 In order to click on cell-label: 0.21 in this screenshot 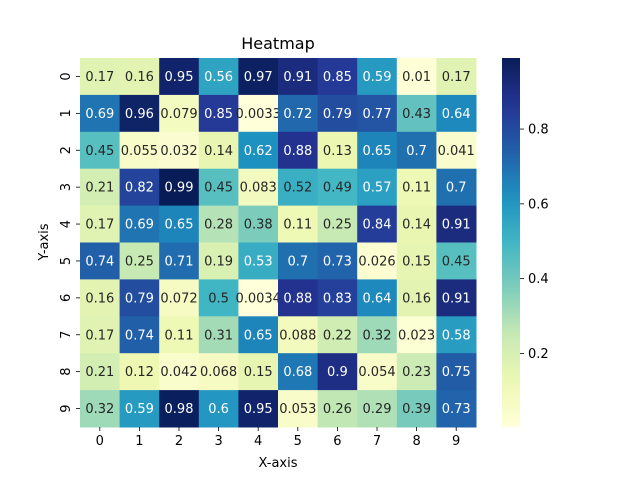, I will do `click(99, 372)`.